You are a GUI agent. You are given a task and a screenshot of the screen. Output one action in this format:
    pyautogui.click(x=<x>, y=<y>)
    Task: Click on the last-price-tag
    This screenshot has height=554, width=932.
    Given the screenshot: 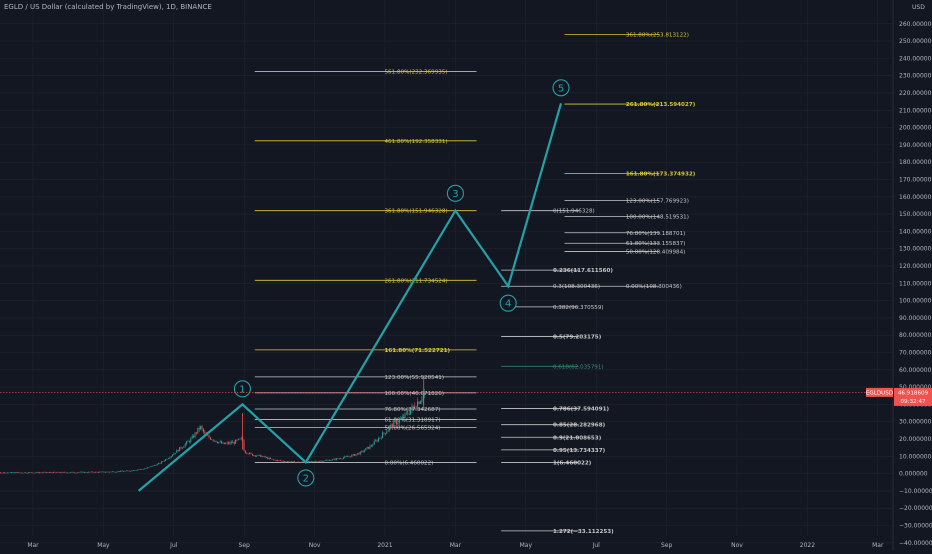 What is the action you would take?
    pyautogui.click(x=913, y=396)
    